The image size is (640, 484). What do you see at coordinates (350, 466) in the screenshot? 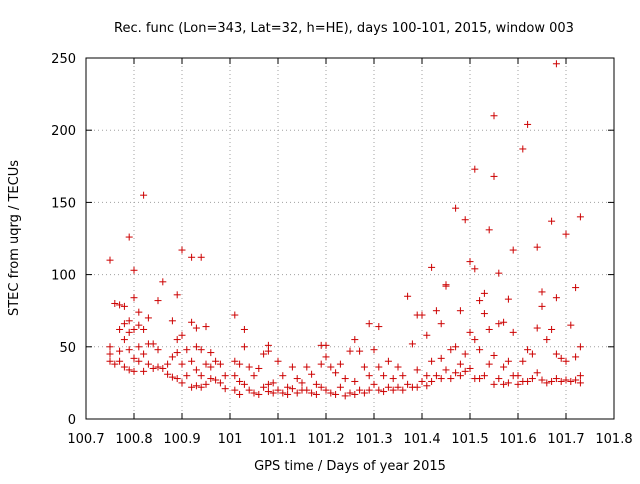
I see `x-axis-label: GPS time / Days of year 2015` at bounding box center [350, 466].